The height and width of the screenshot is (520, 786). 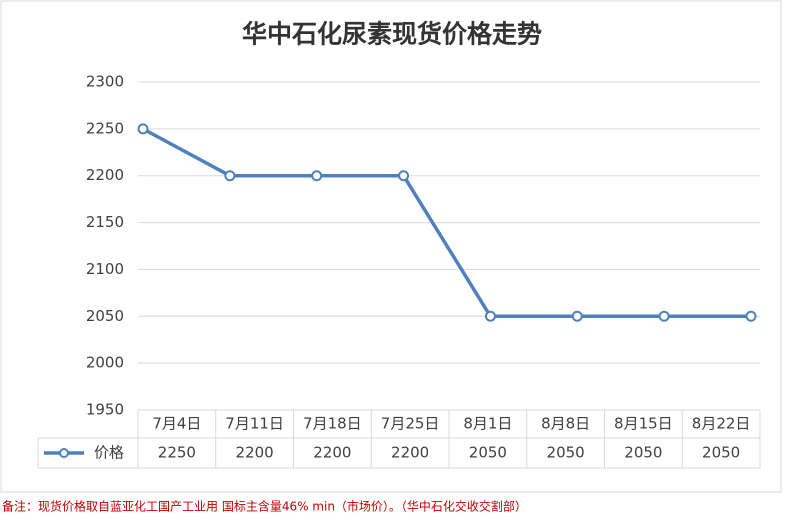 What do you see at coordinates (105, 363) in the screenshot?
I see `y-tick-label: 2000` at bounding box center [105, 363].